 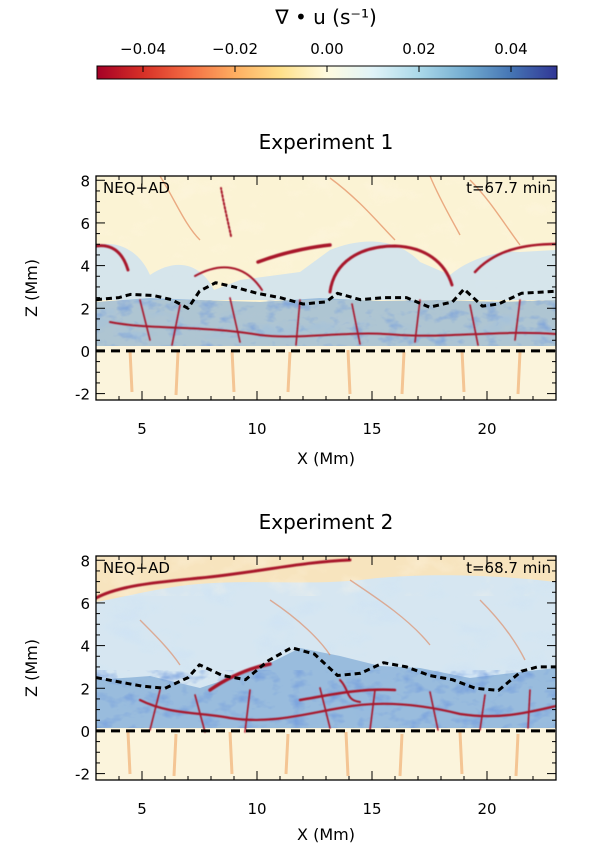 I want to click on panel-title: Experiment 1, so click(x=326, y=142).